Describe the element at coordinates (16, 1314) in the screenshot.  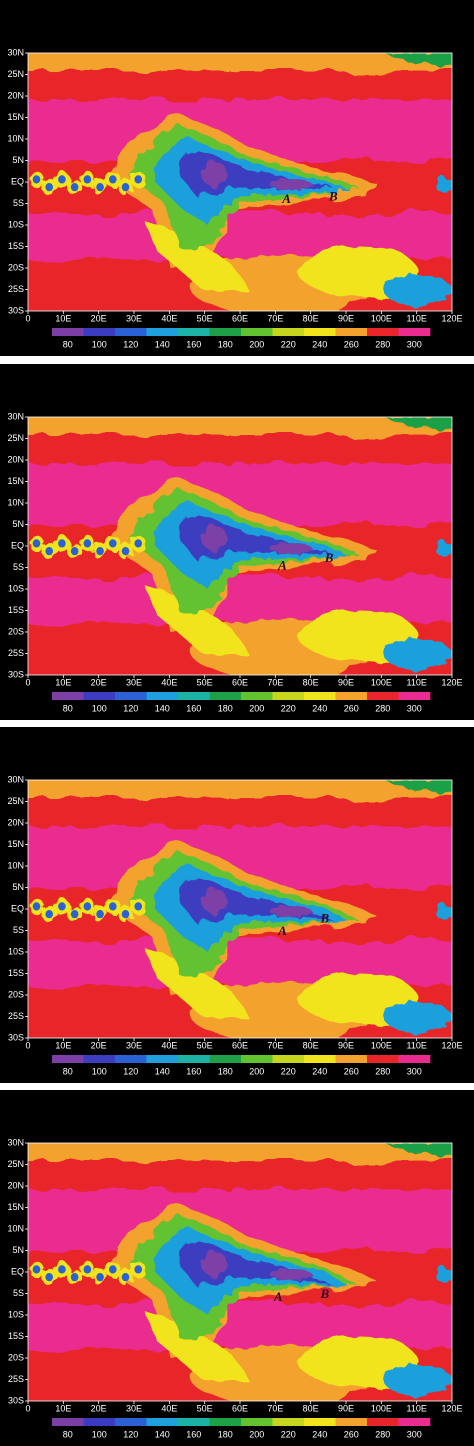
I see `y-tick-label: 10S` at that location.